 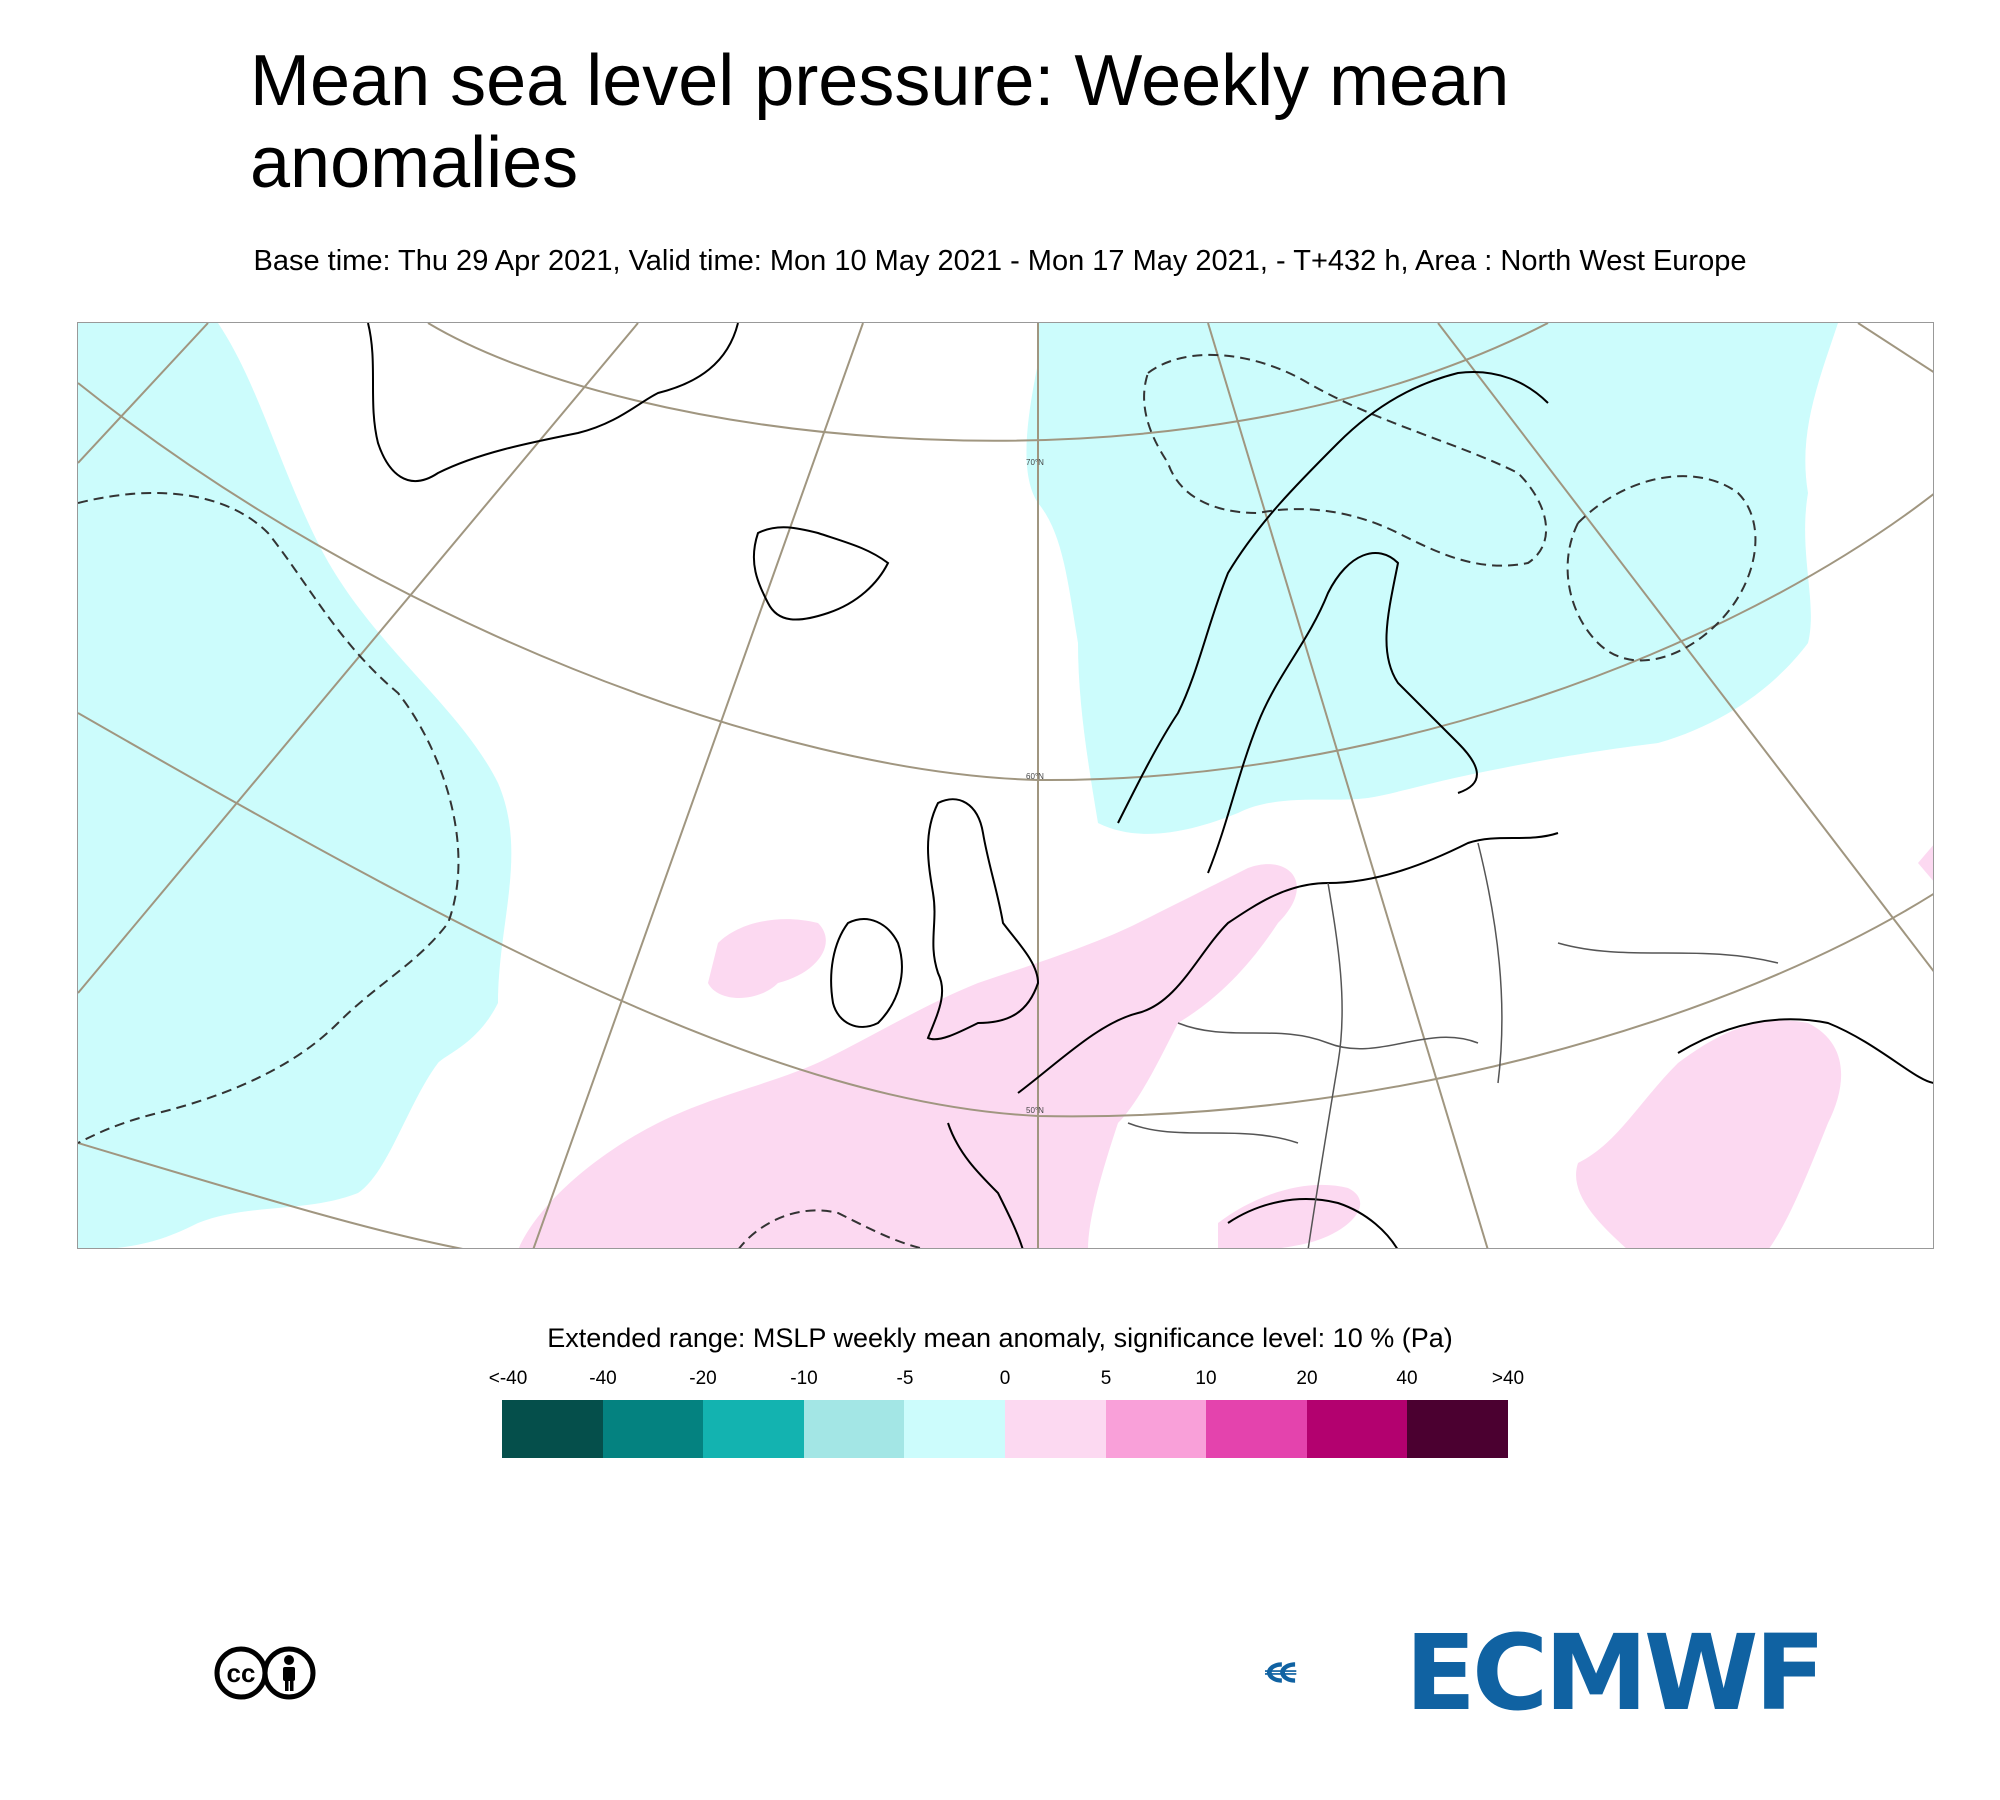 What do you see at coordinates (1035, 1110) in the screenshot?
I see `lat-label-50n: 50°N` at bounding box center [1035, 1110].